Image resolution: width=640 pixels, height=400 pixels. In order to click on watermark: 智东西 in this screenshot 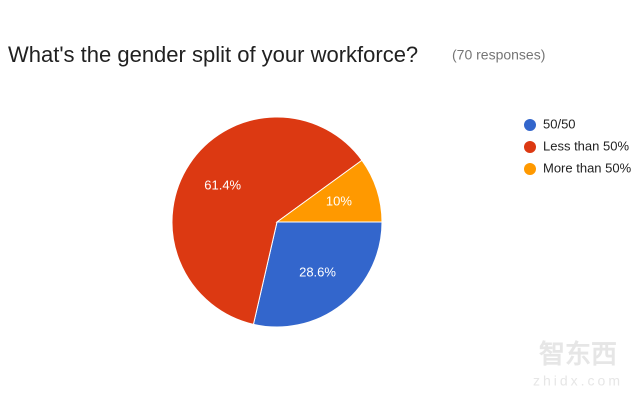, I will do `click(578, 354)`.